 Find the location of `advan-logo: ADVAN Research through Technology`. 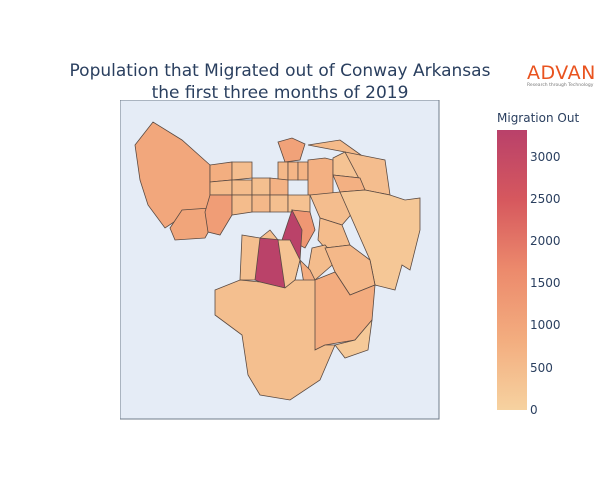

advan-logo: ADVAN Research through Technology is located at coordinates (562, 76).